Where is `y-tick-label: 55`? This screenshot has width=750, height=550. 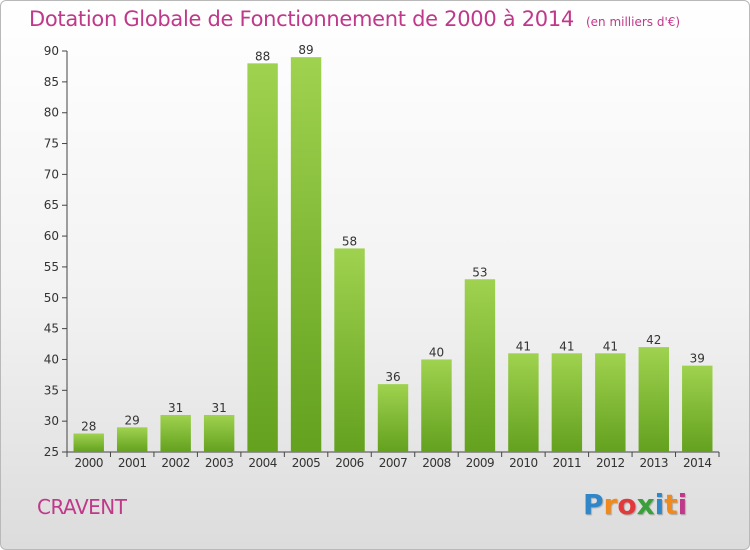
y-tick-label: 55 is located at coordinates (51, 267).